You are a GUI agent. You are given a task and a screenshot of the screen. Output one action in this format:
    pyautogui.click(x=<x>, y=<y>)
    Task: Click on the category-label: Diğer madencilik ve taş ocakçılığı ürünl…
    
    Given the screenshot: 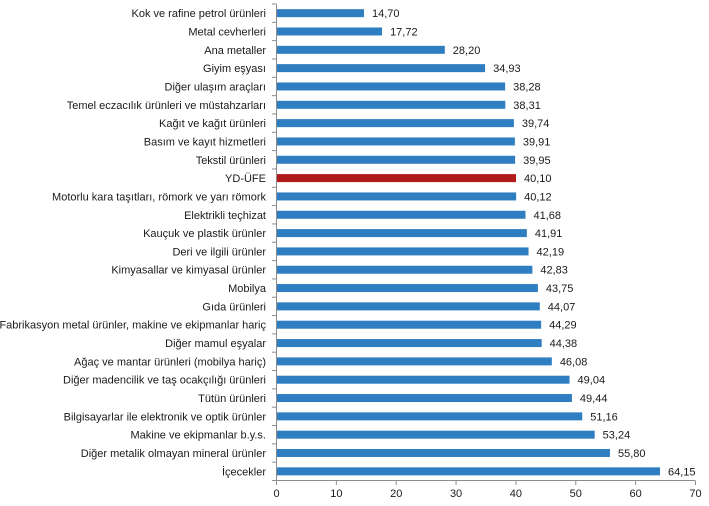 What is the action you would take?
    pyautogui.click(x=164, y=381)
    